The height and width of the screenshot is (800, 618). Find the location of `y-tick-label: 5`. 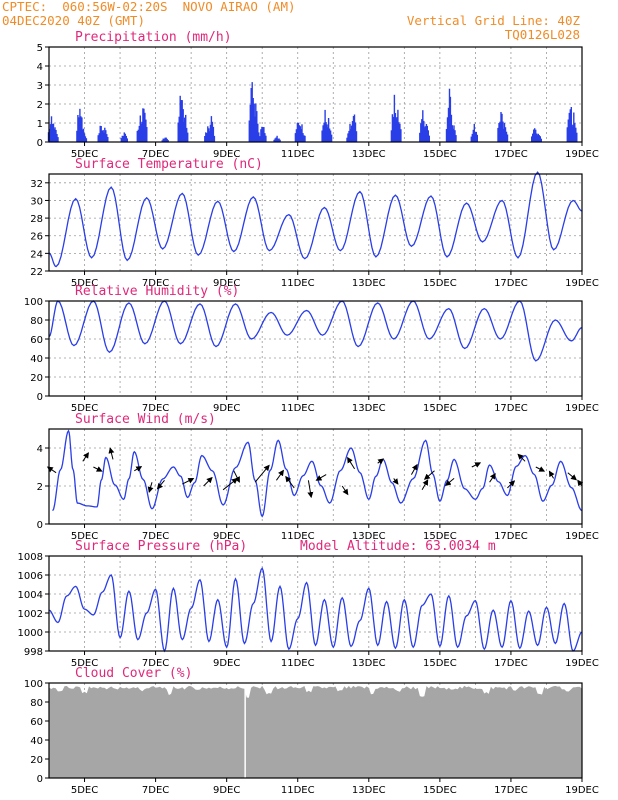

y-tick-label: 5 is located at coordinates (40, 48).